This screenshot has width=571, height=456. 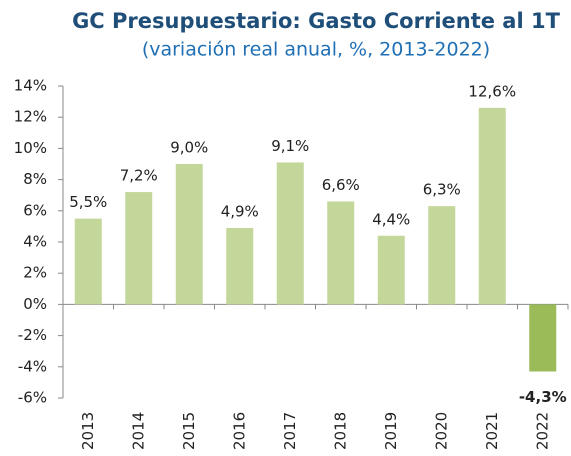 What do you see at coordinates (189, 431) in the screenshot?
I see `x-tick-label: 2015` at bounding box center [189, 431].